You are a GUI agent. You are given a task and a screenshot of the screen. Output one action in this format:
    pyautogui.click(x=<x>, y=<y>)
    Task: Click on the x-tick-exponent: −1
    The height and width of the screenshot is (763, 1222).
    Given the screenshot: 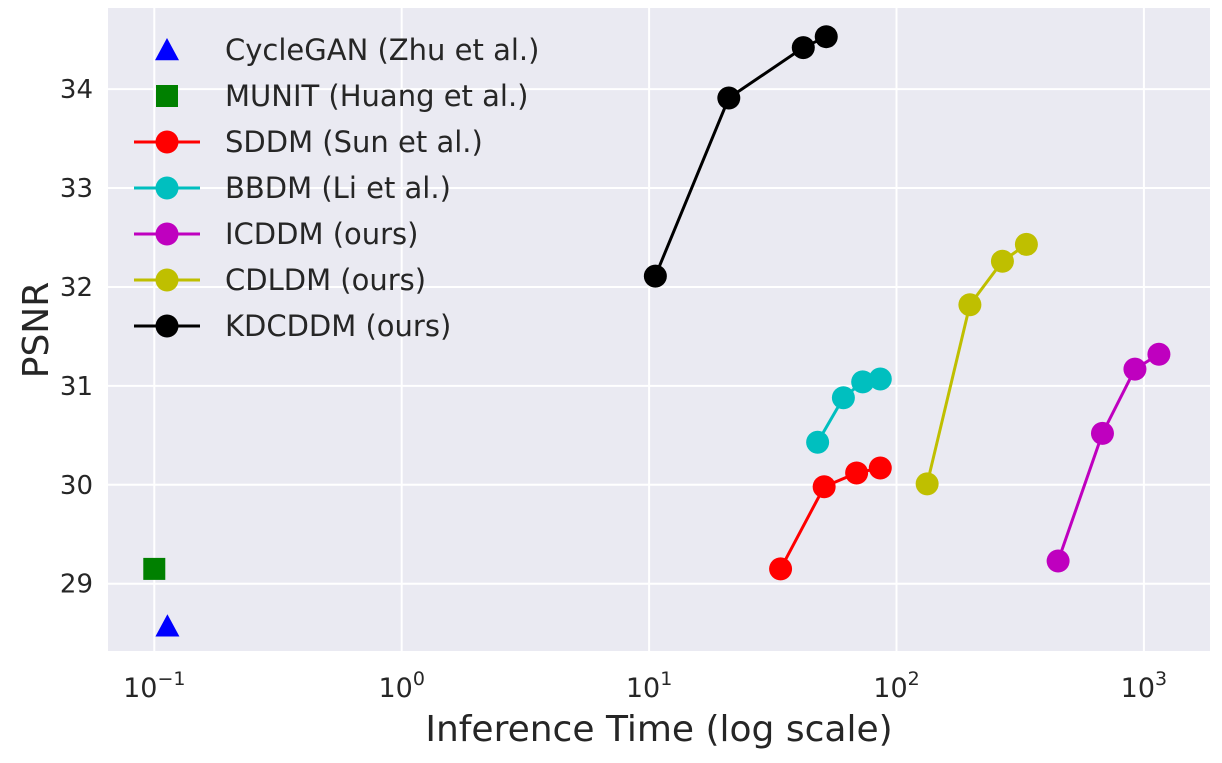 What is the action you would take?
    pyautogui.click(x=171, y=679)
    